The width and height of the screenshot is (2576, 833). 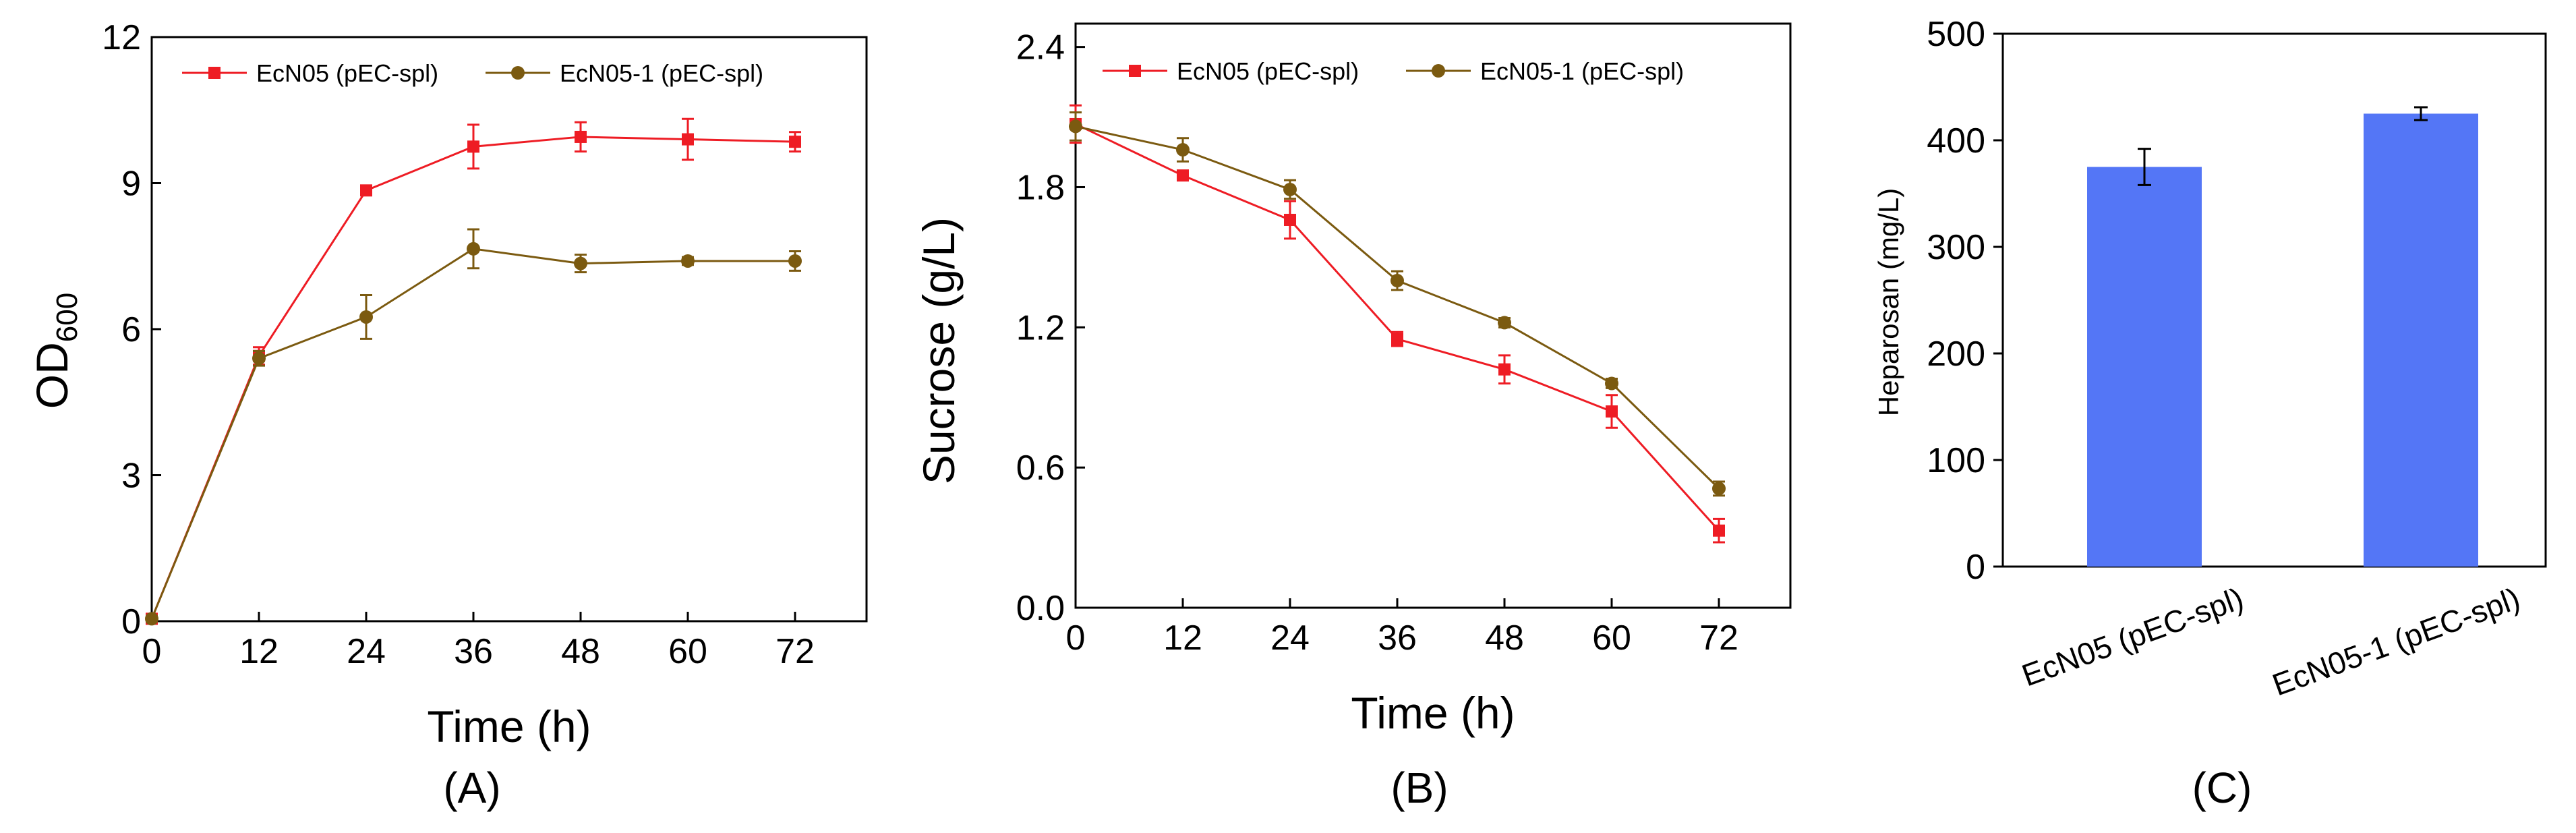 I want to click on panel-b-y-axis-title: Sucrose (g/L), so click(x=939, y=350).